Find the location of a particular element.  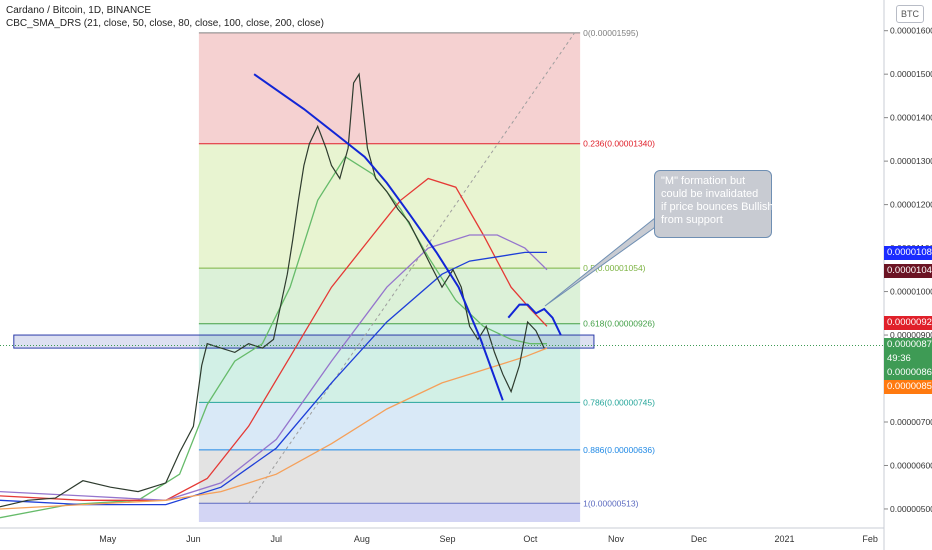

fib-level-label: 1(0.00000513) is located at coordinates (610, 503).